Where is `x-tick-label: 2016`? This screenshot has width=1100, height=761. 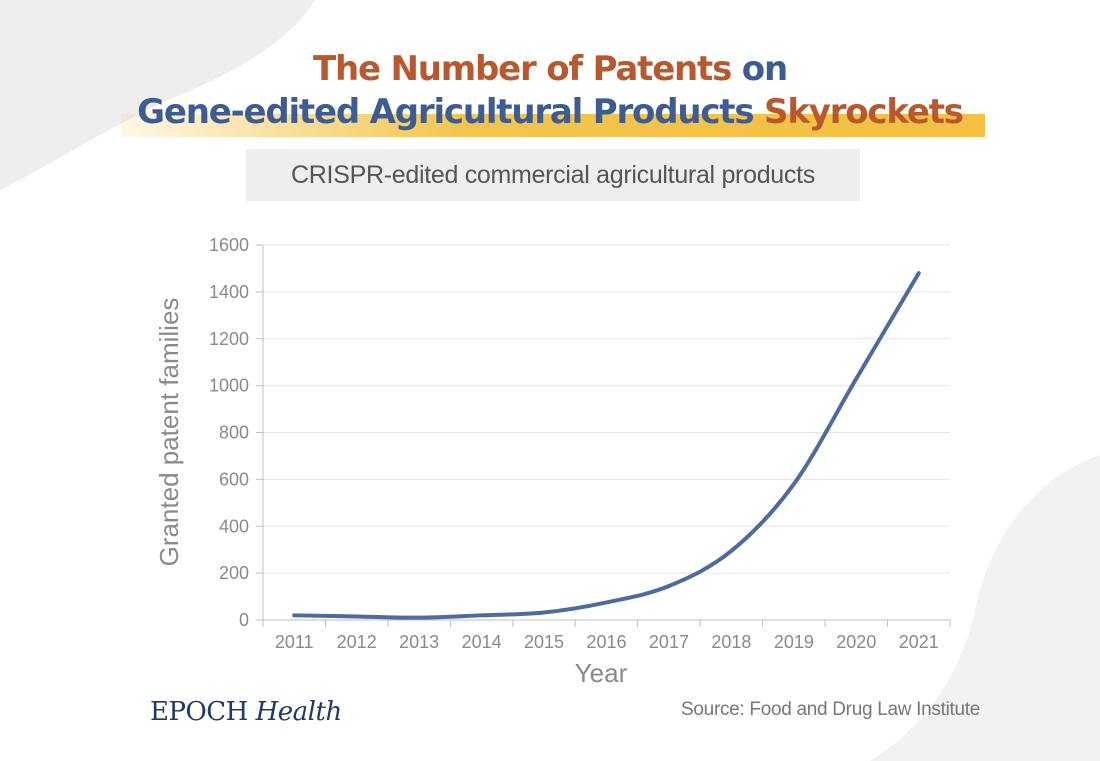 x-tick-label: 2016 is located at coordinates (606, 642).